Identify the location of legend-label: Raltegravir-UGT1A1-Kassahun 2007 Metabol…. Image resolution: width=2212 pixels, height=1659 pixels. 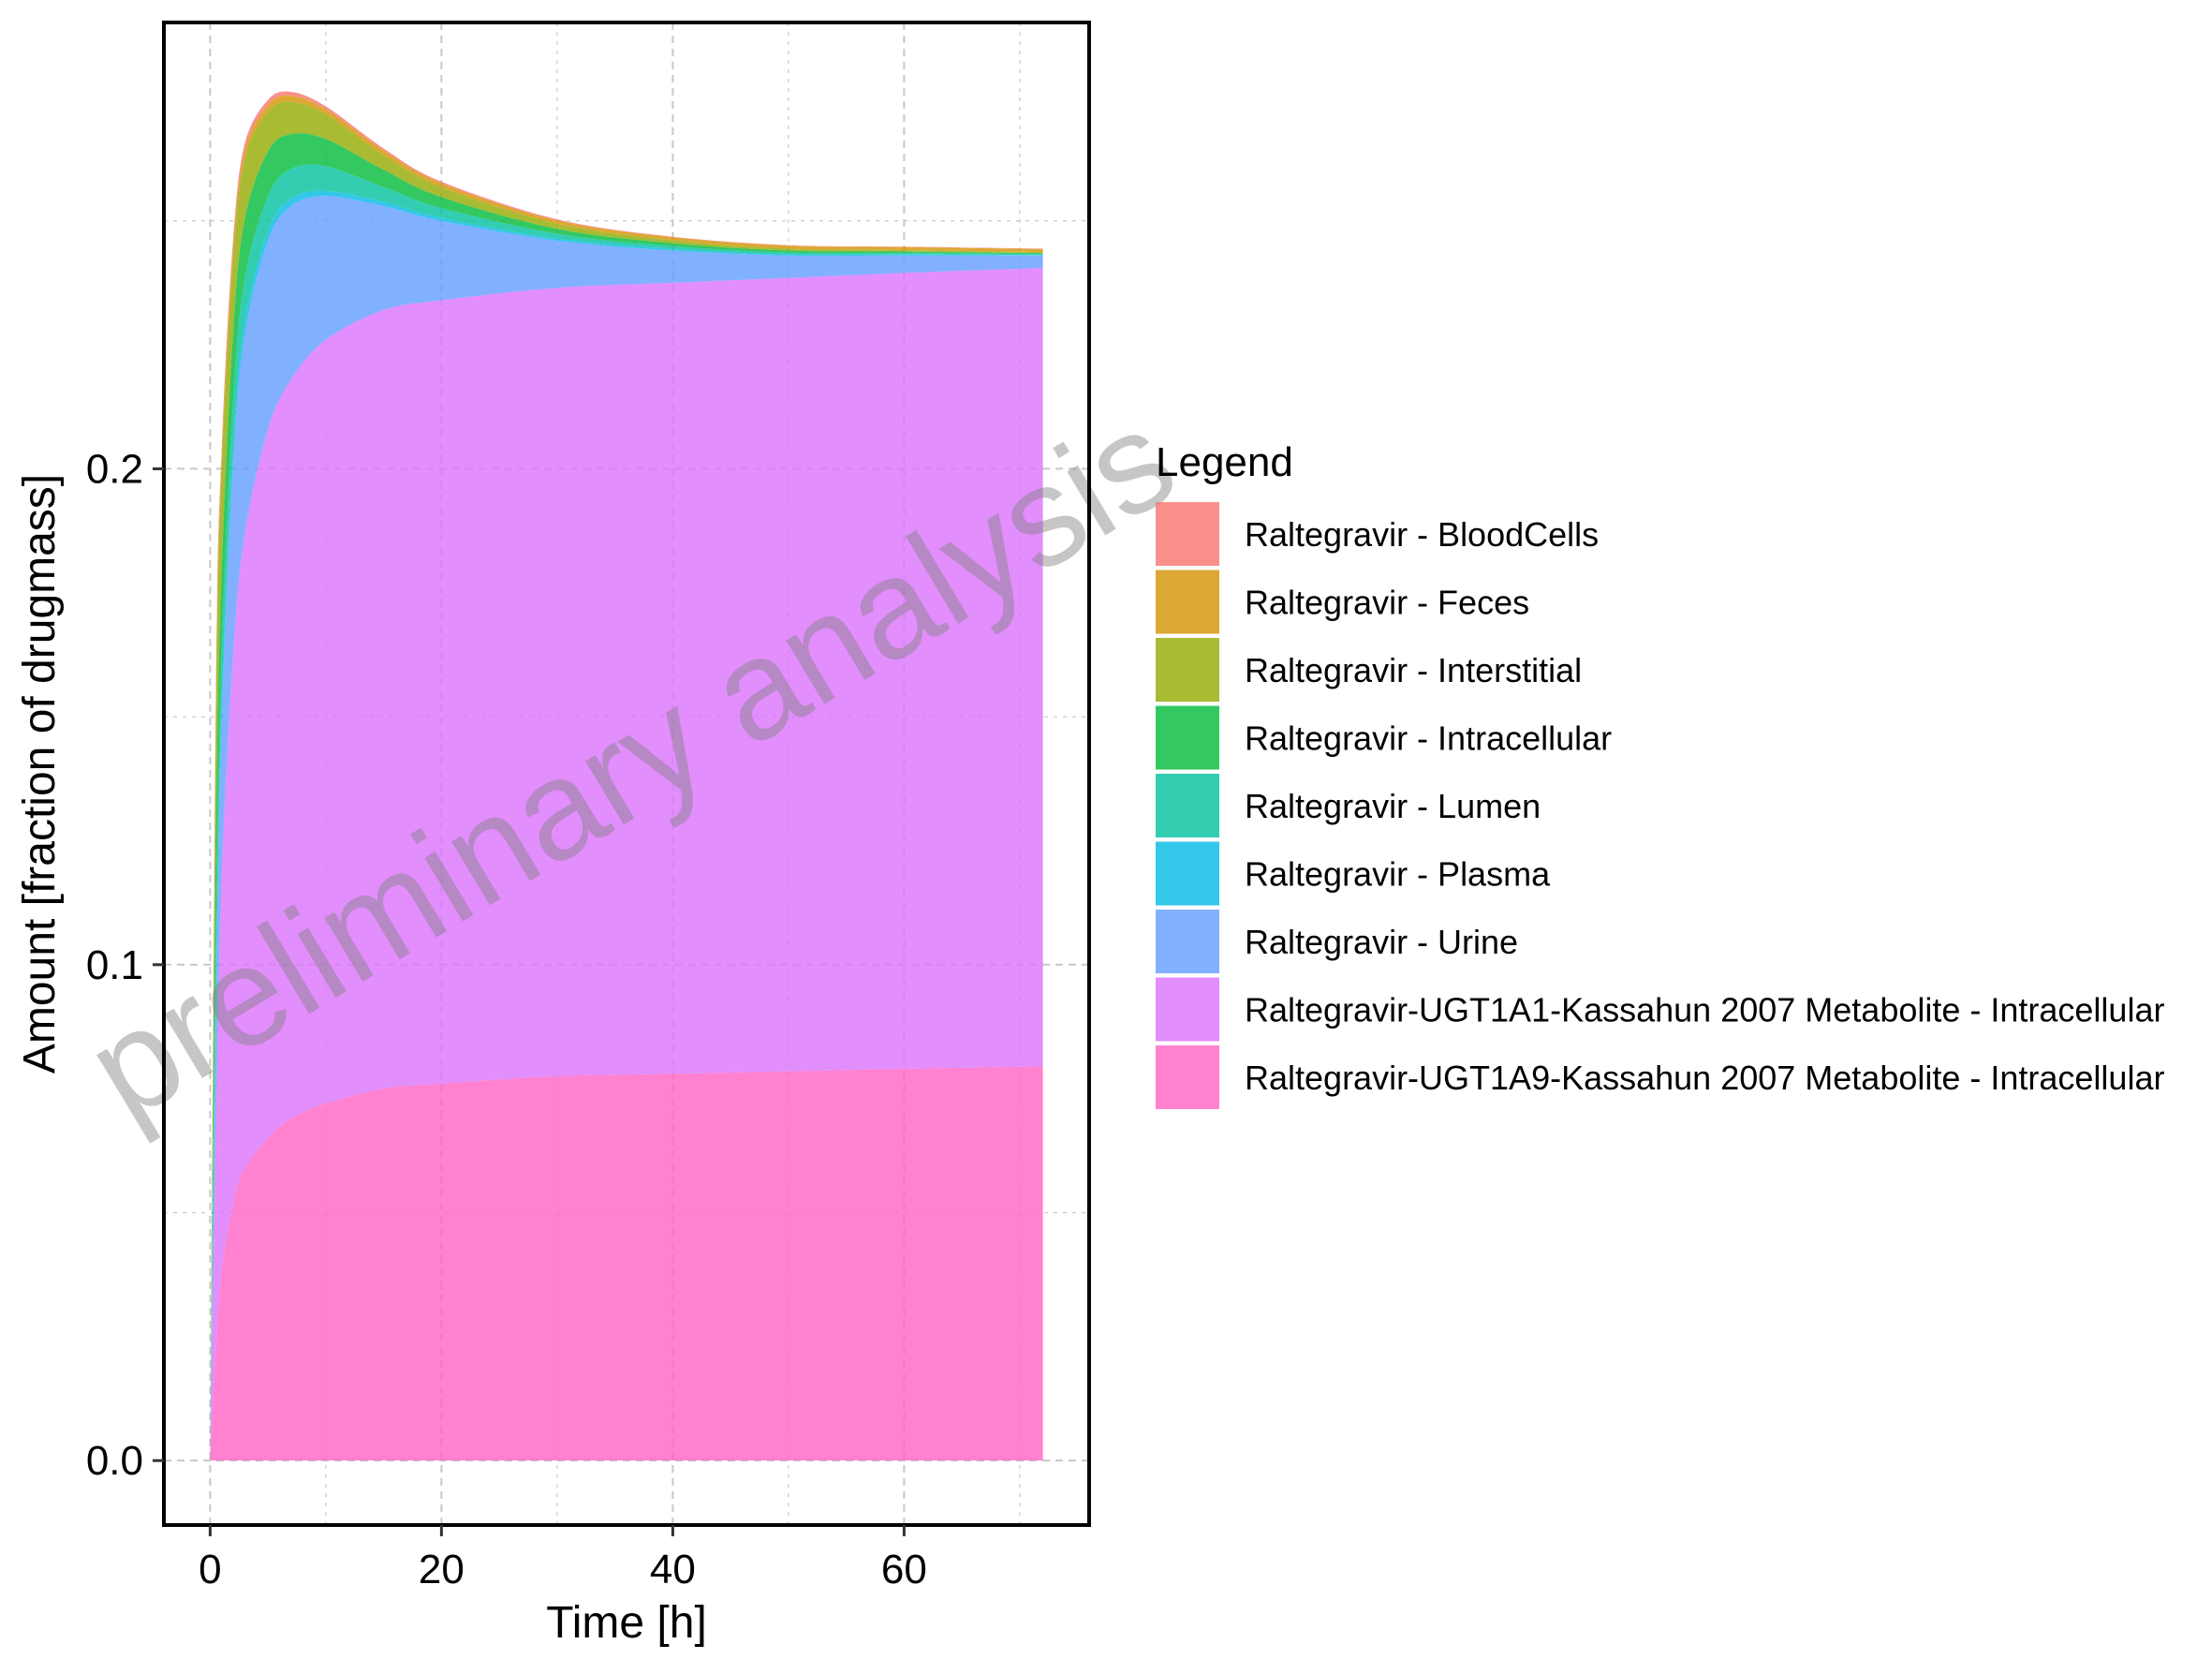
(1704, 1010).